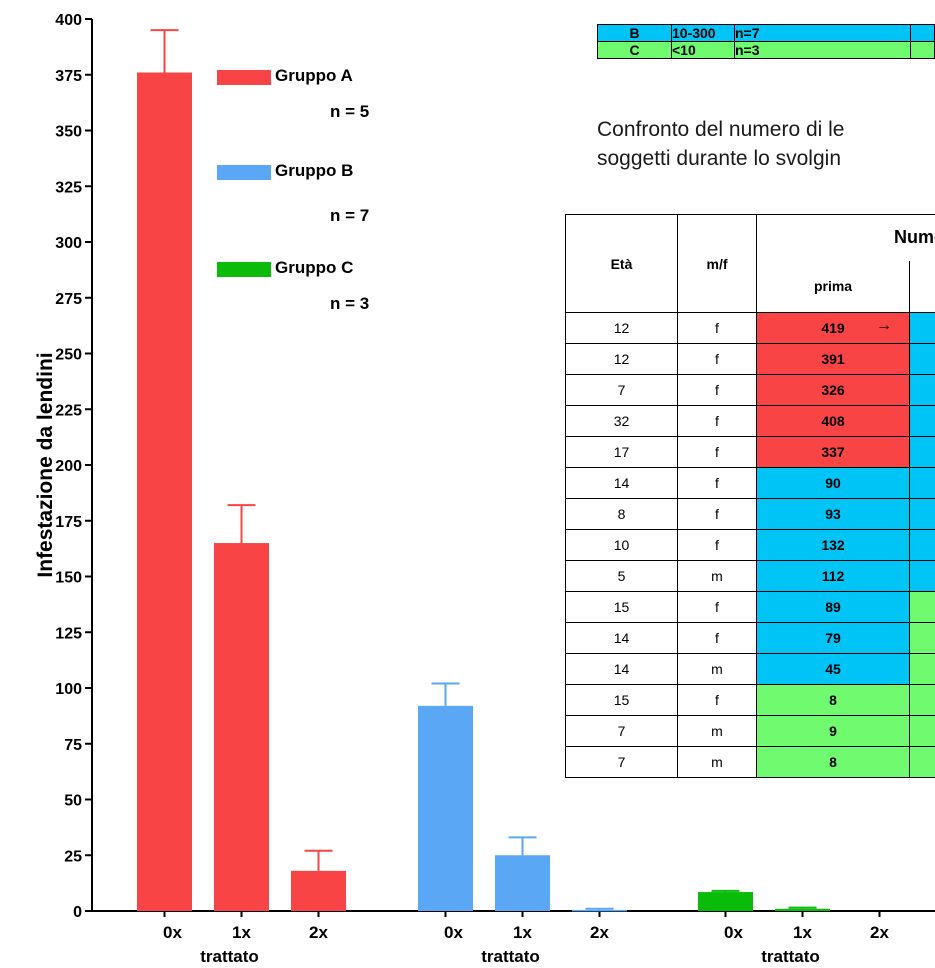  What do you see at coordinates (621, 263) in the screenshot?
I see `header-age: Età` at bounding box center [621, 263].